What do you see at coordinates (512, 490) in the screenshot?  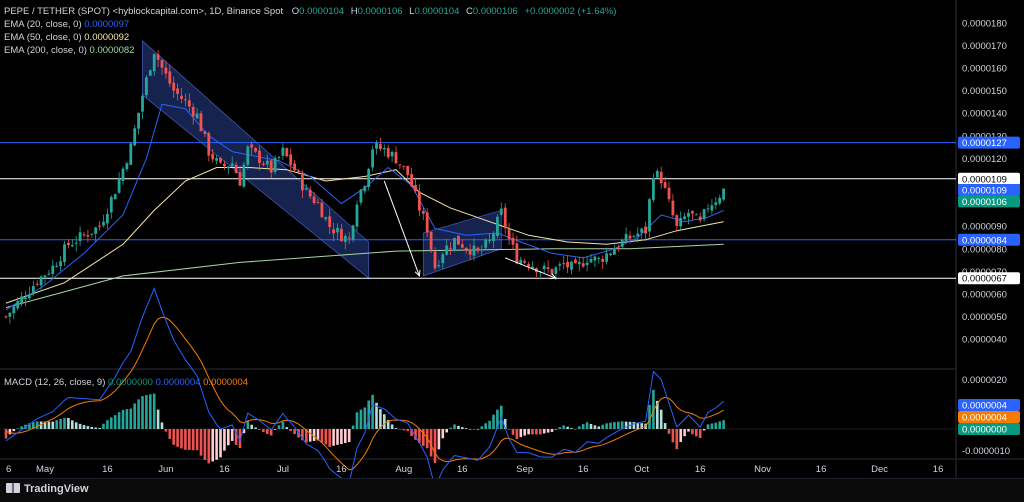 I see `footer-bar: TradingView` at bounding box center [512, 490].